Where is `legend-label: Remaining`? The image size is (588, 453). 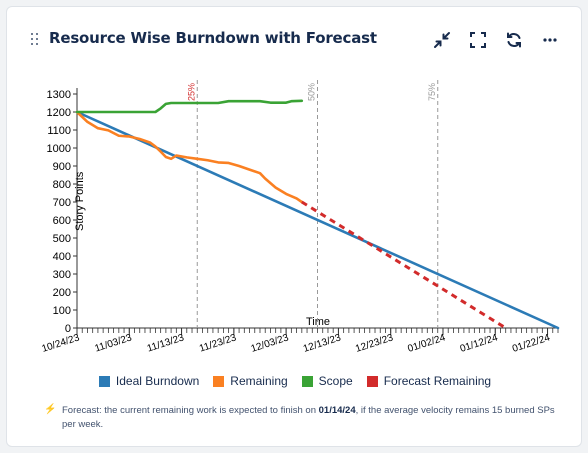
legend-label: Remaining is located at coordinates (259, 381).